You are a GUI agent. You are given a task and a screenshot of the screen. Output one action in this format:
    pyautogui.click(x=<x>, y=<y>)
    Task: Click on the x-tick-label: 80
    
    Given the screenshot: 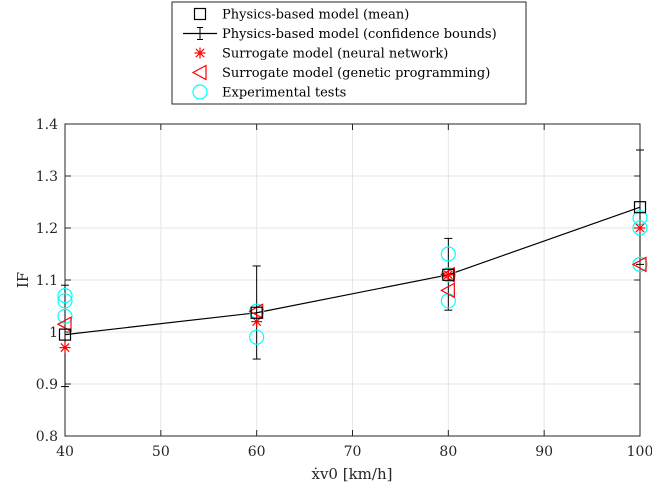 What is the action you would take?
    pyautogui.click(x=448, y=452)
    